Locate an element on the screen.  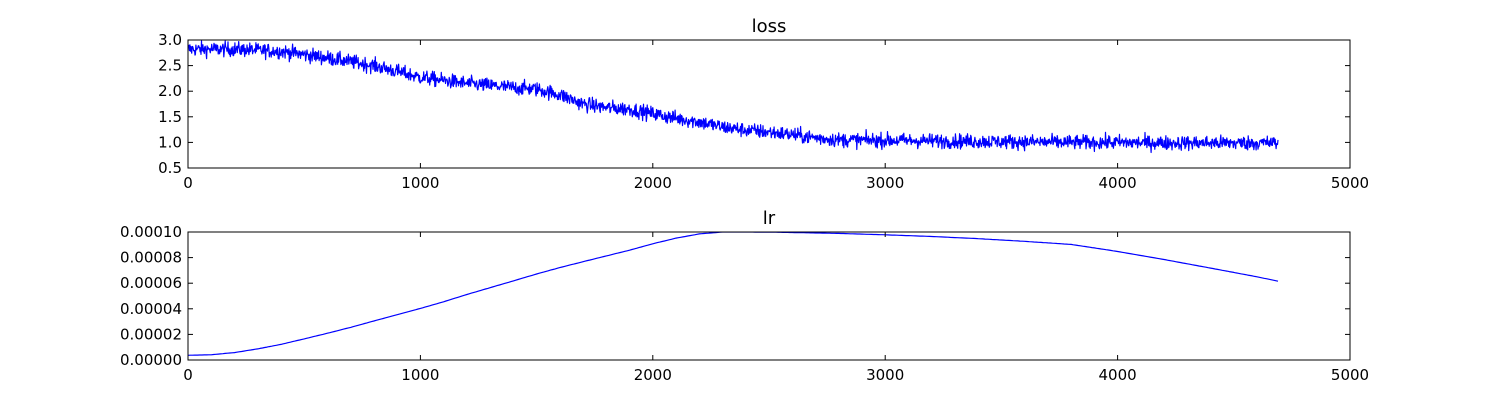
subplot-title: lr is located at coordinates (769, 218).